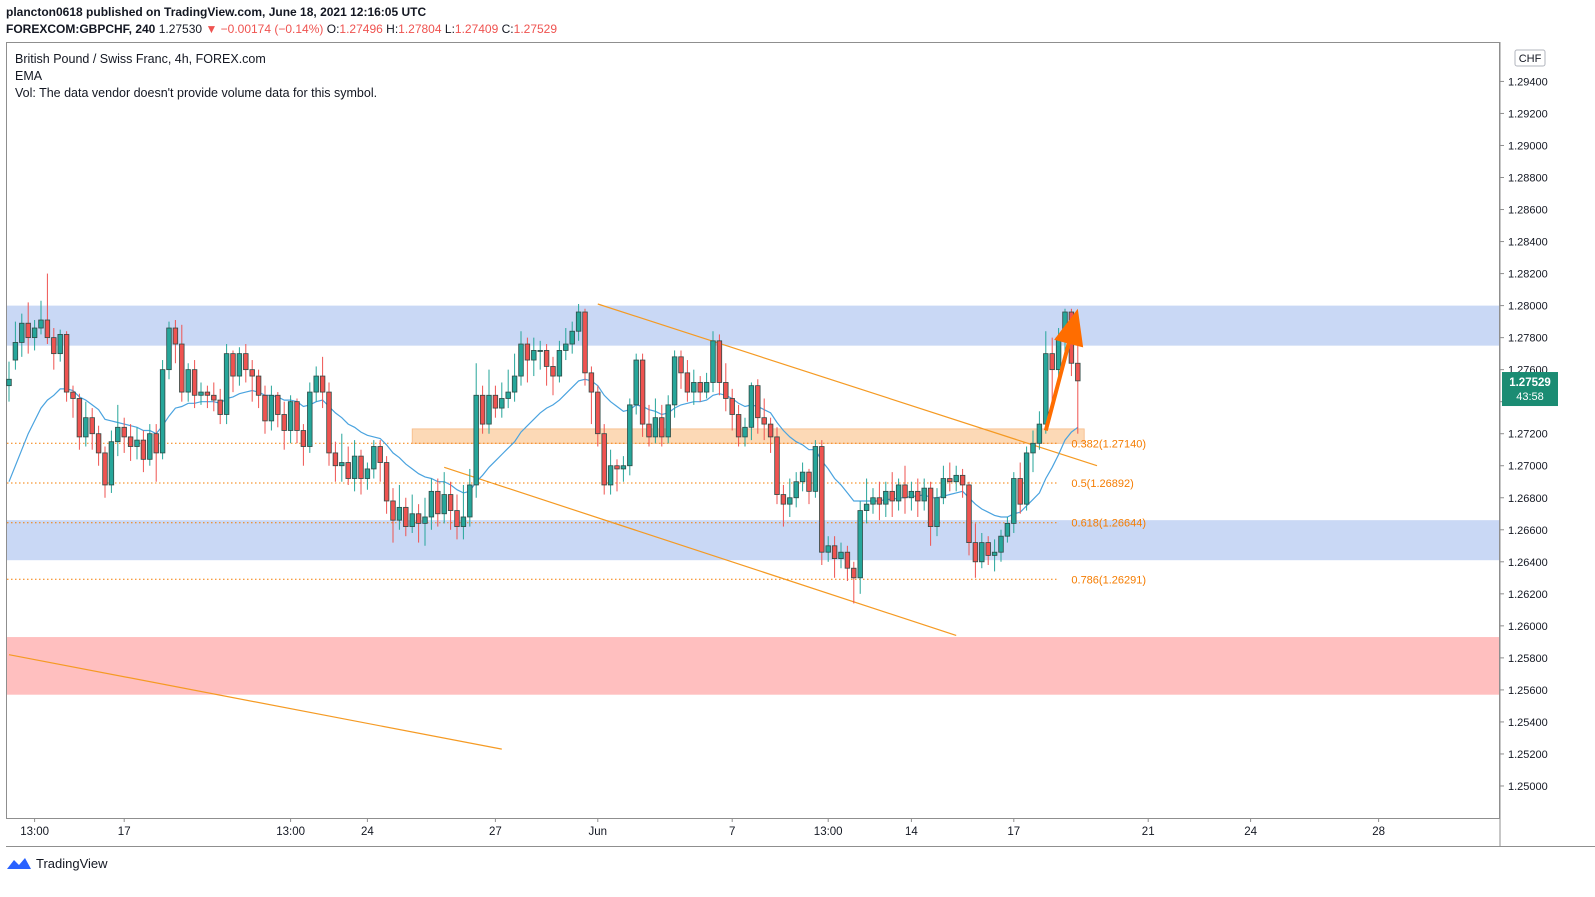  What do you see at coordinates (847, 385) in the screenshot?
I see `trendline` at bounding box center [847, 385].